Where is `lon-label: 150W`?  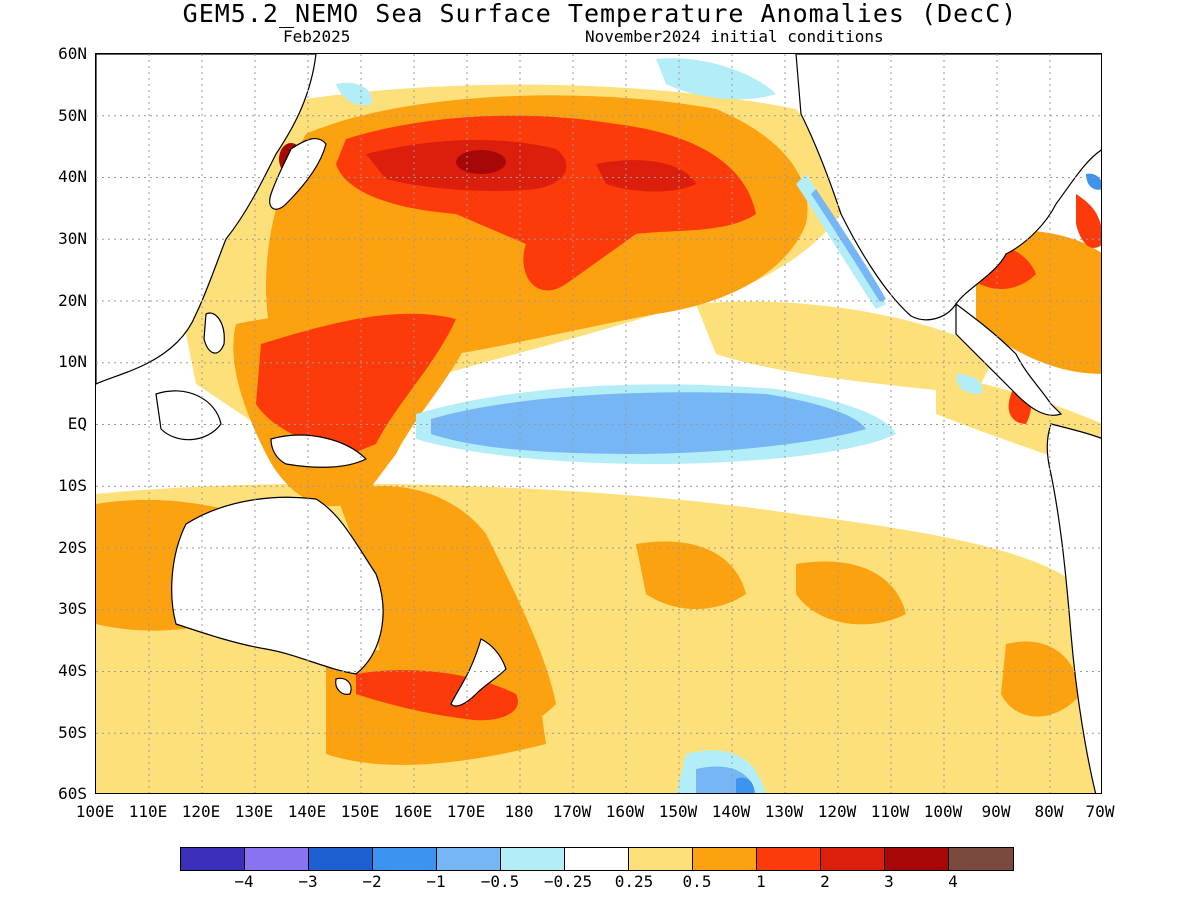
lon-label: 150W is located at coordinates (678, 811).